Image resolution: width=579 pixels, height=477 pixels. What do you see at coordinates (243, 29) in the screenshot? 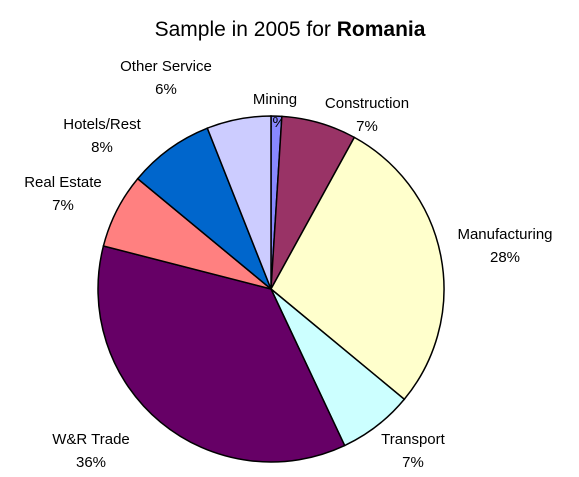
I see `title-text: Sample in 2005 for` at bounding box center [243, 29].